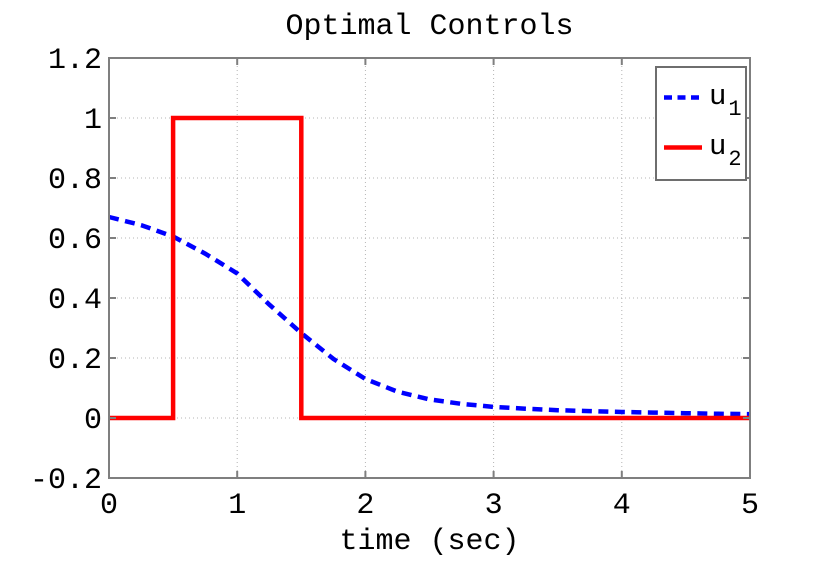  Describe the element at coordinates (109, 506) in the screenshot. I see `x-tick-label: 0` at that location.